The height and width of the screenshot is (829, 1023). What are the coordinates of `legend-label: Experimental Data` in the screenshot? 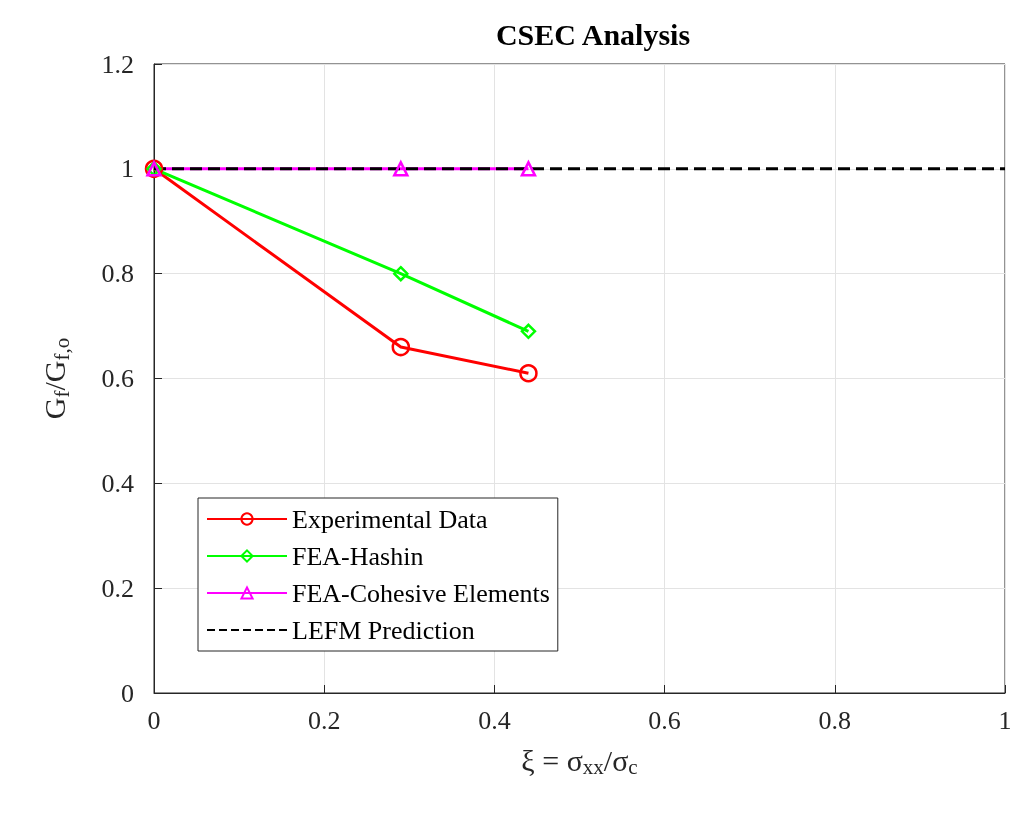 It's located at (390, 519).